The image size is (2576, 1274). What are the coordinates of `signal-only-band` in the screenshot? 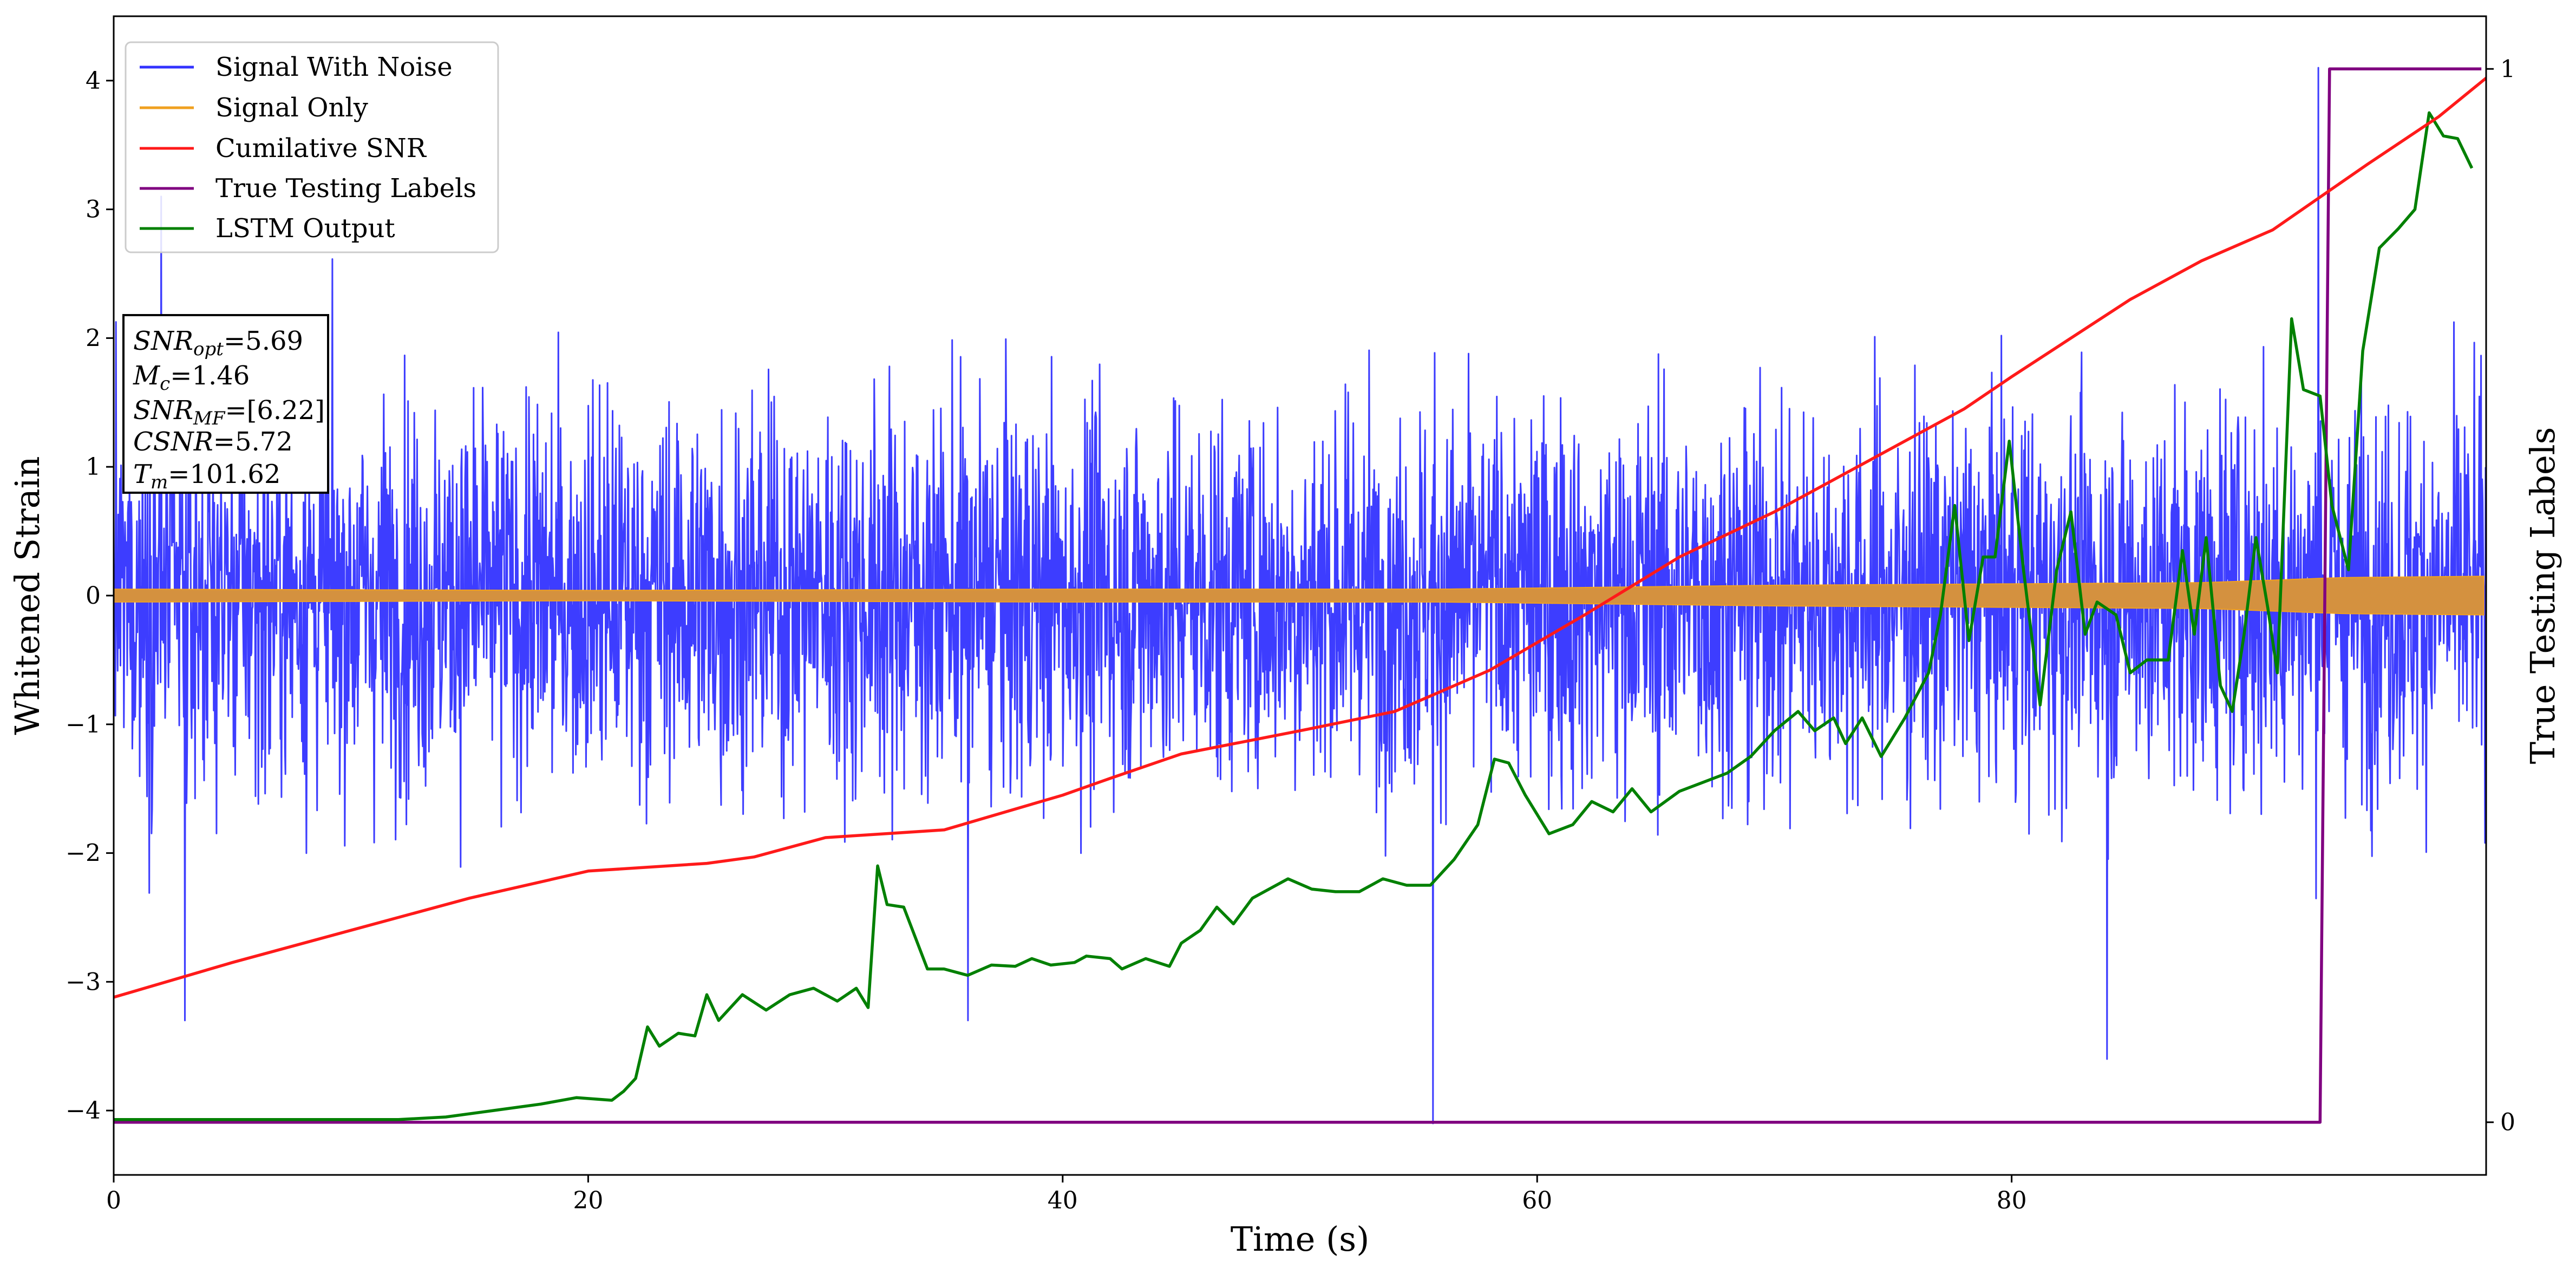 It's located at (1300, 596).